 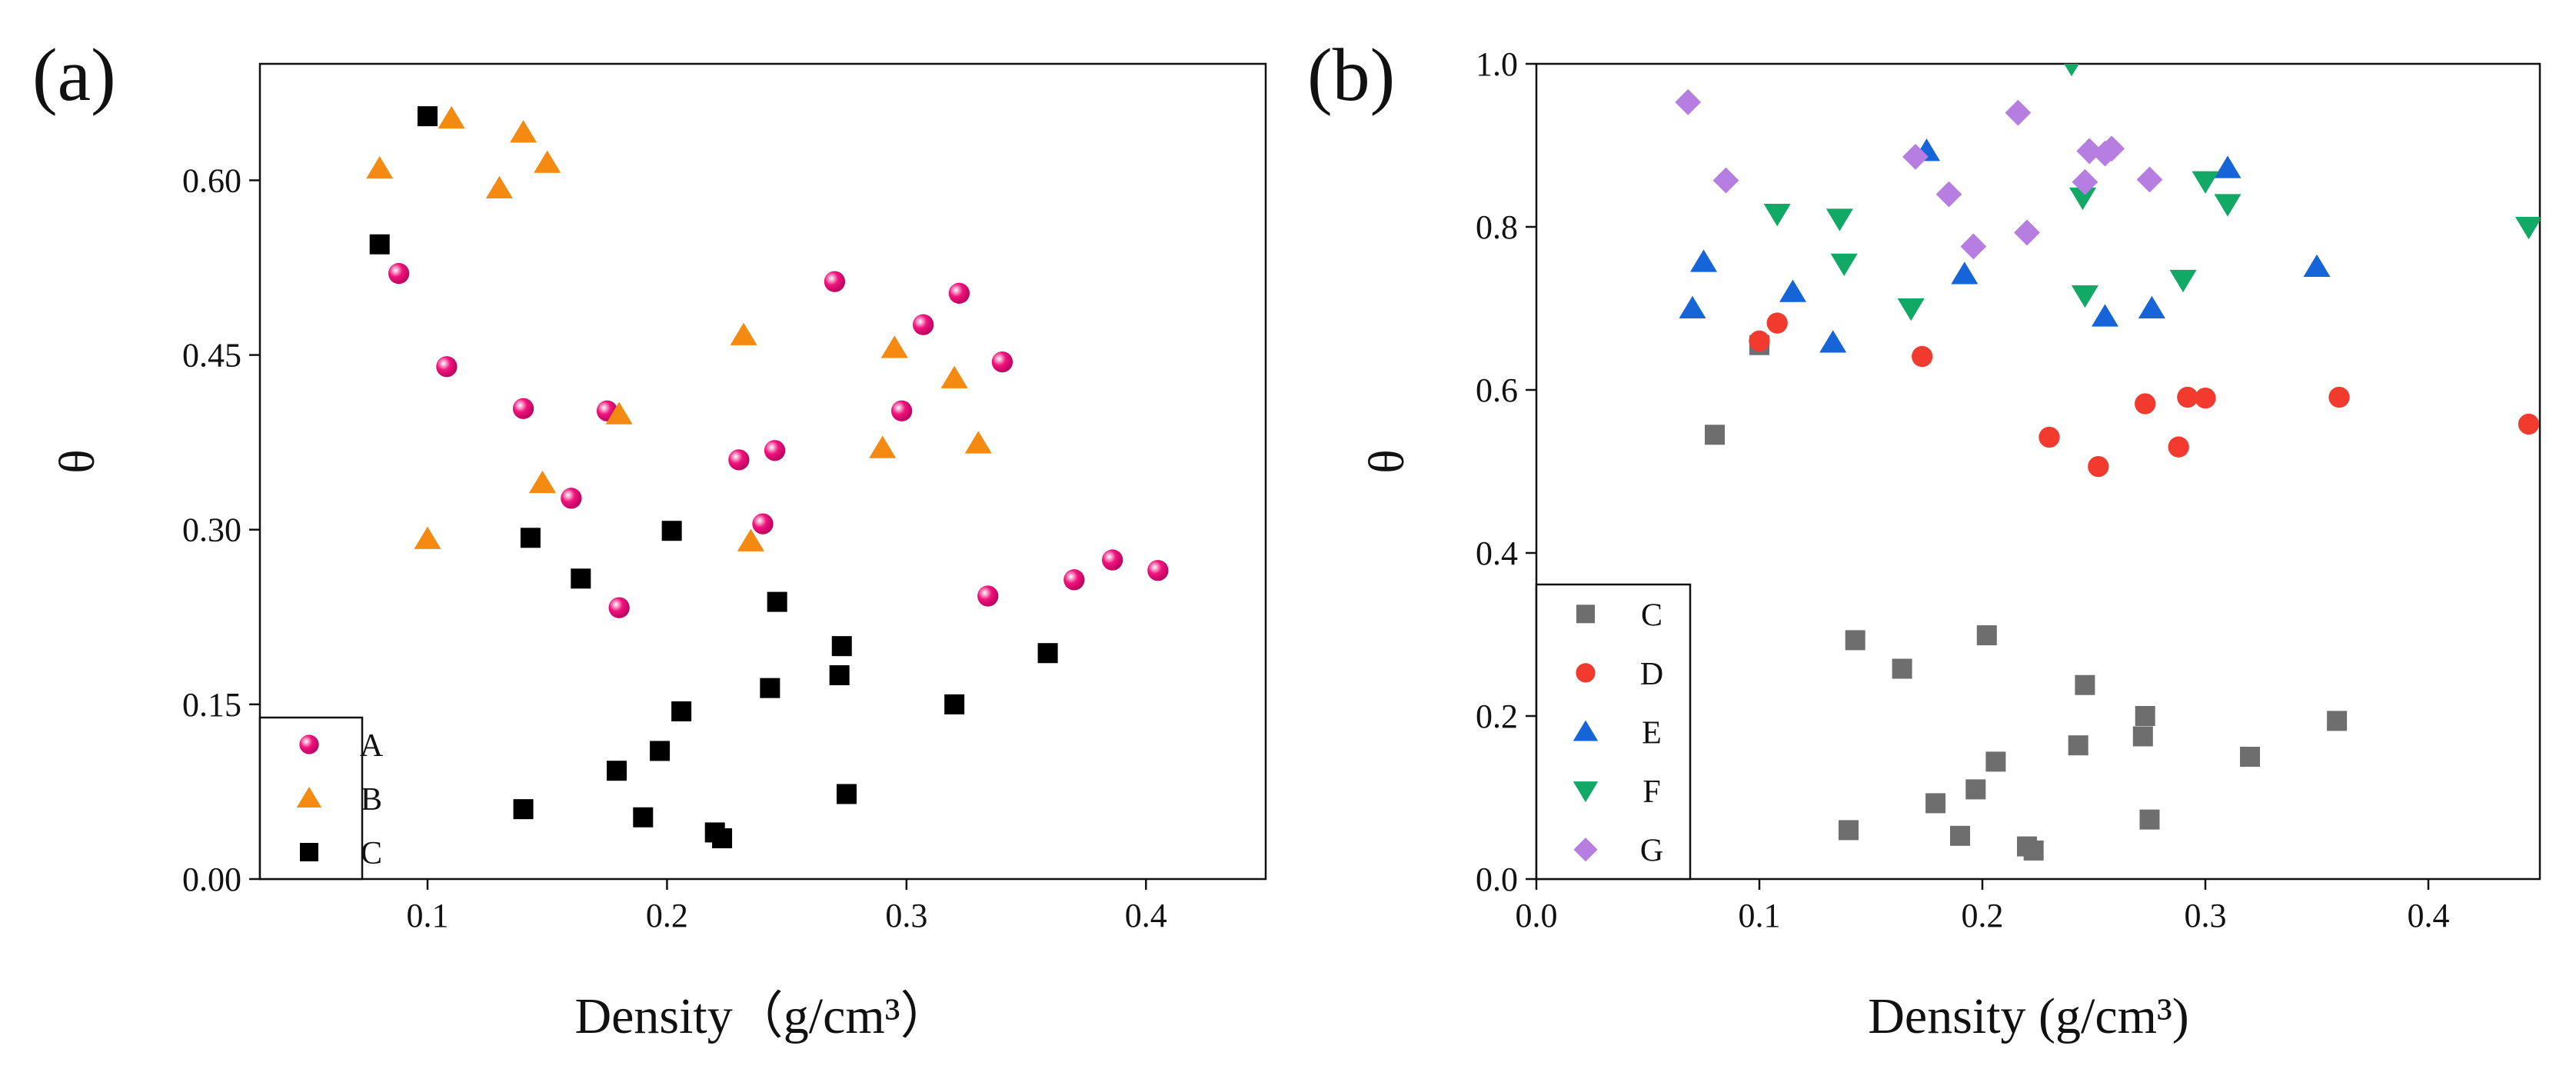 What do you see at coordinates (679, 328) in the screenshot?
I see `series-b` at bounding box center [679, 328].